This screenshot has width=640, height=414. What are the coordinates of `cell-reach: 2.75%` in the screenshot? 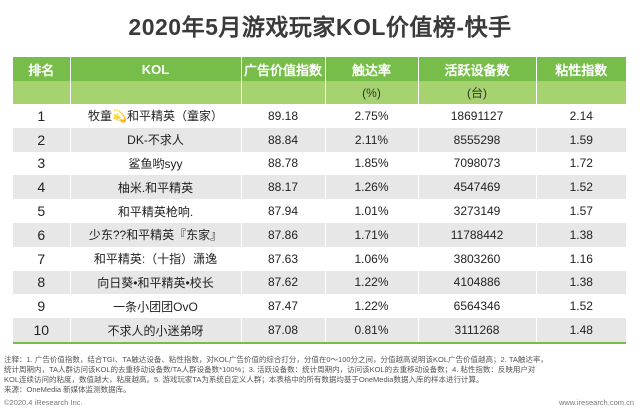 It's located at (372, 116).